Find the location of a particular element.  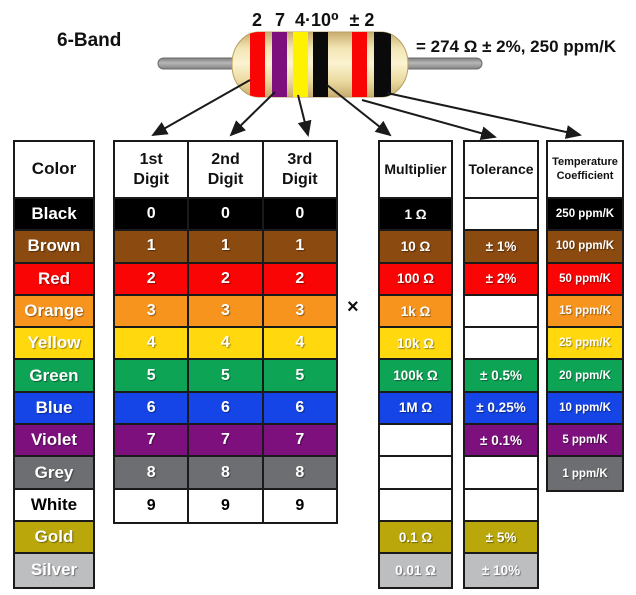

multiplier-cell-yellow: 10k Ω is located at coordinates (415, 344).